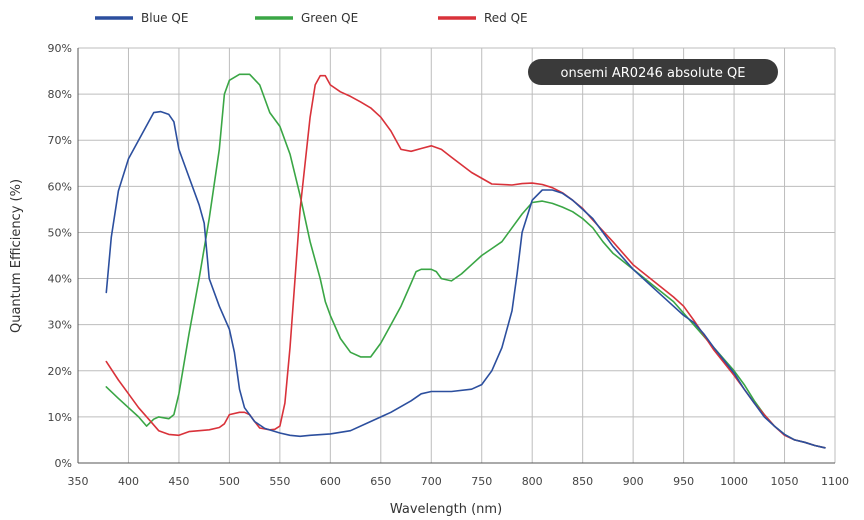  I want to click on y-tick-label: 30%, so click(60, 325).